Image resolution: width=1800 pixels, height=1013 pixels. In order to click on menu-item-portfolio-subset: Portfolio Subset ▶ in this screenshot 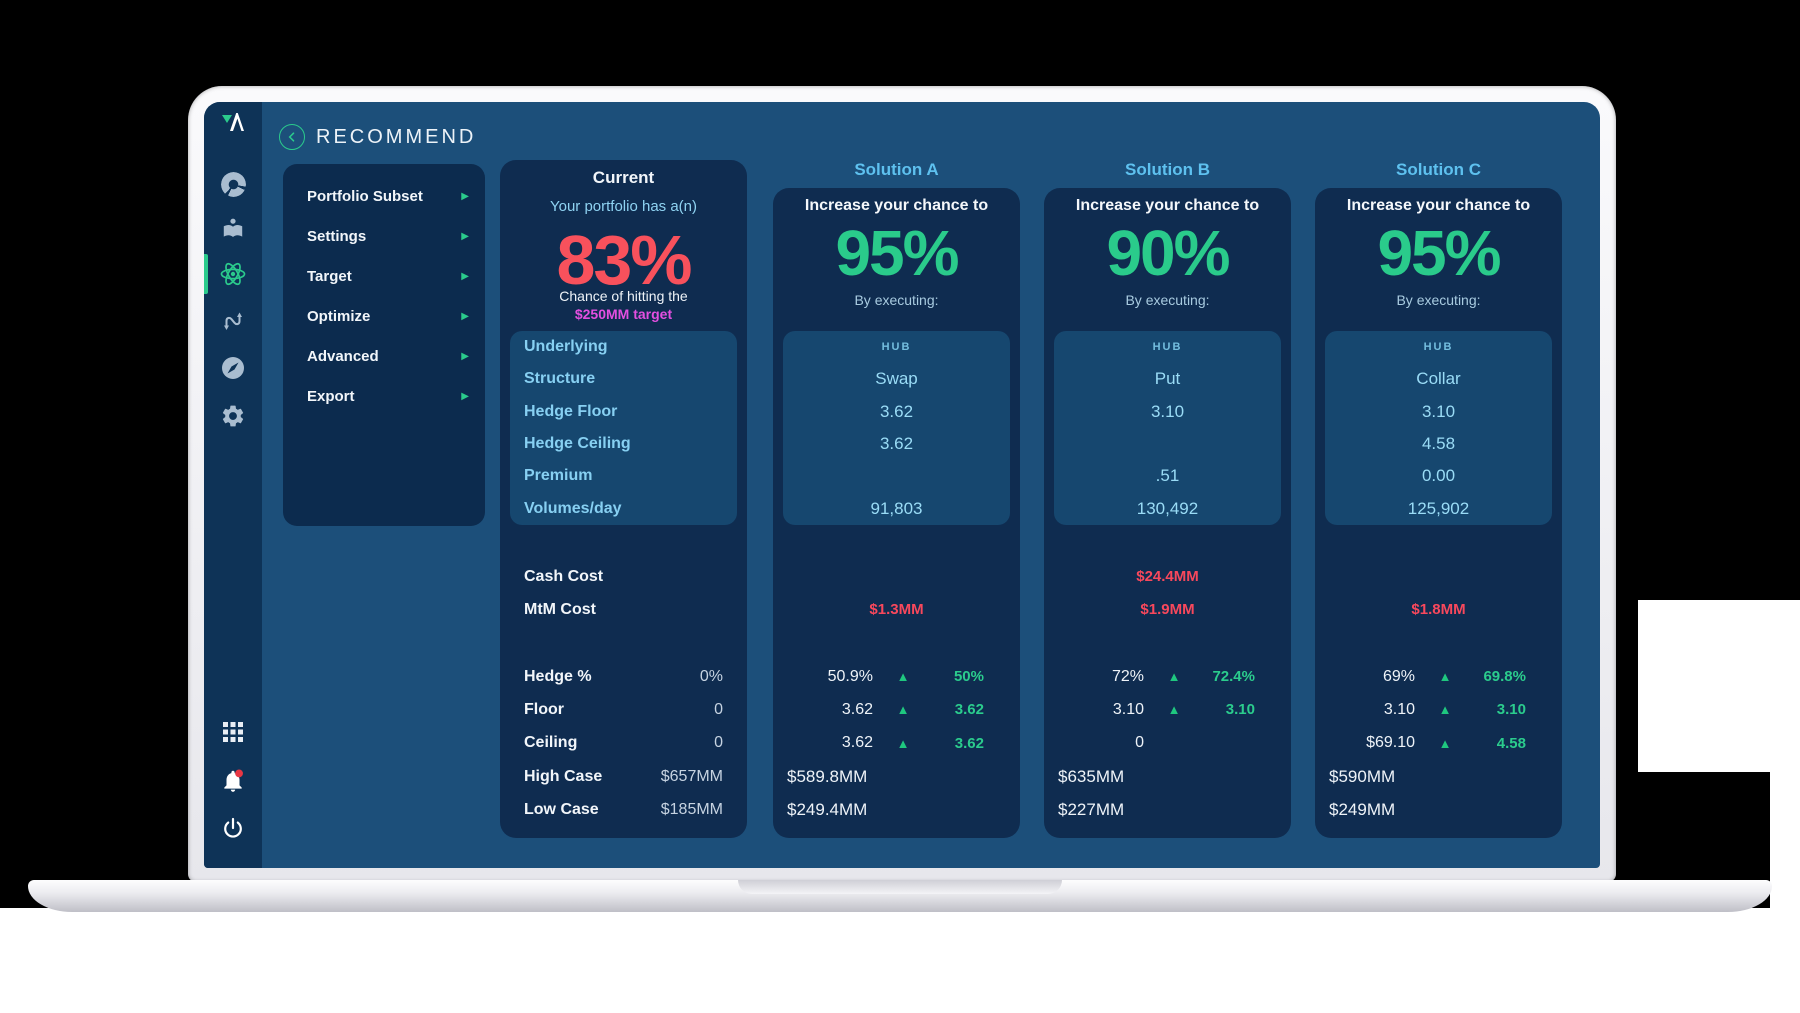, I will do `click(388, 196)`.